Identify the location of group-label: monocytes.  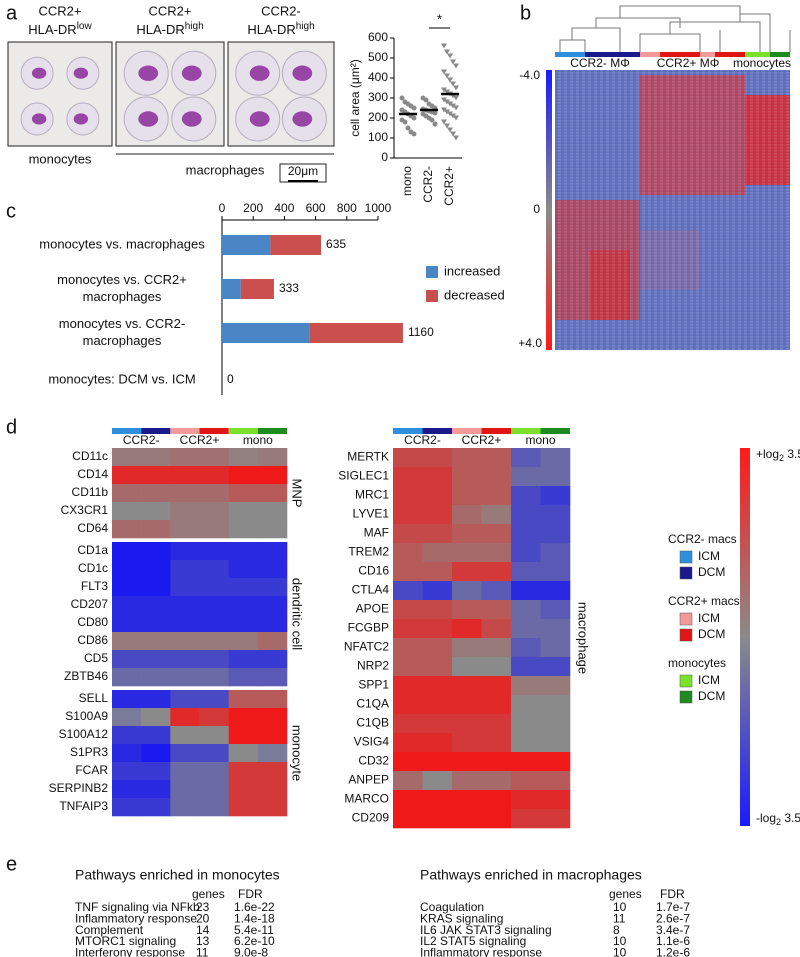
(60, 158).